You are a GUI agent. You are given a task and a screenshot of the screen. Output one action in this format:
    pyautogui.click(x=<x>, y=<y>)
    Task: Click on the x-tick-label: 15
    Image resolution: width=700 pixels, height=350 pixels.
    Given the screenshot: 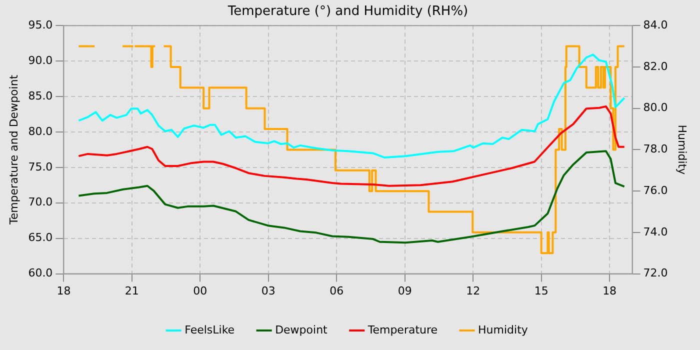 What is the action you would take?
    pyautogui.click(x=541, y=291)
    